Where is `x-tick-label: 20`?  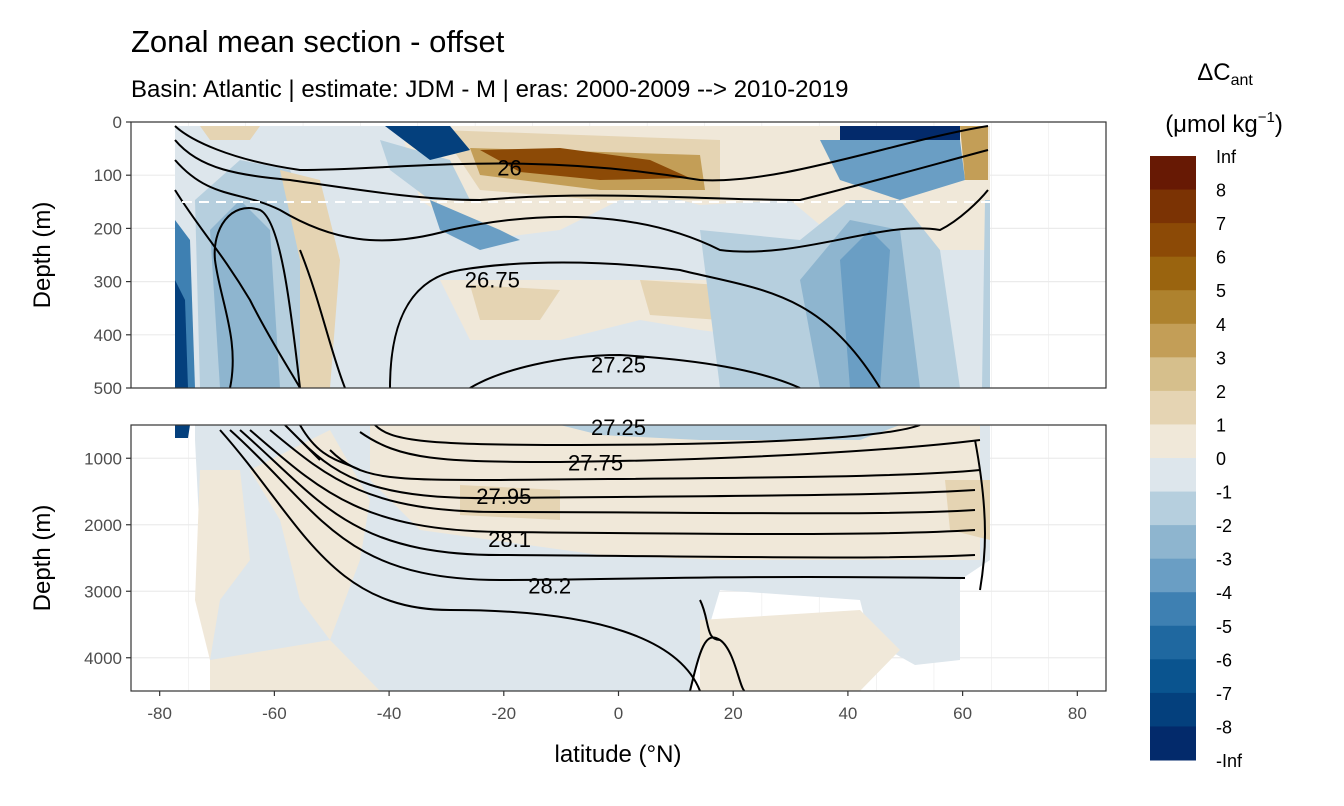 x-tick-label: 20 is located at coordinates (733, 713).